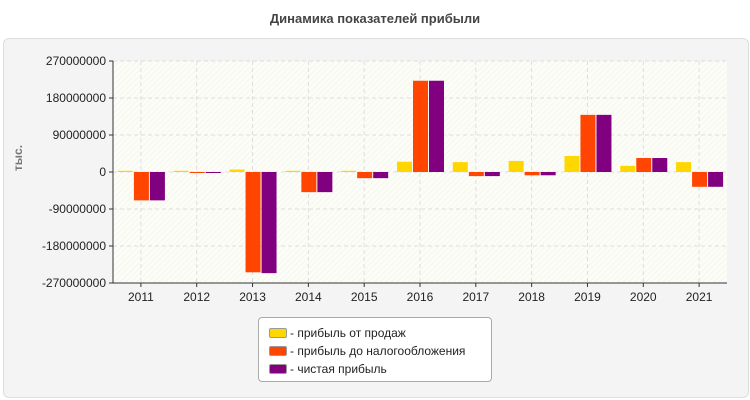 The width and height of the screenshot is (750, 400). I want to click on chart-title: Динамика показателей прибыли, so click(375, 18).